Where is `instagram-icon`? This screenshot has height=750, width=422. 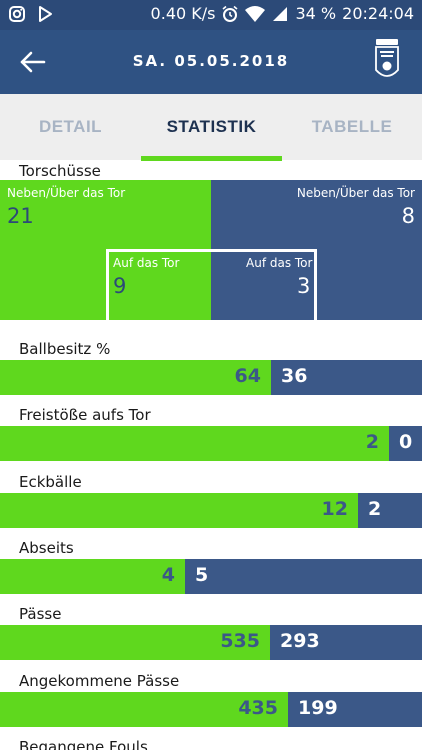
instagram-icon is located at coordinates (17, 14).